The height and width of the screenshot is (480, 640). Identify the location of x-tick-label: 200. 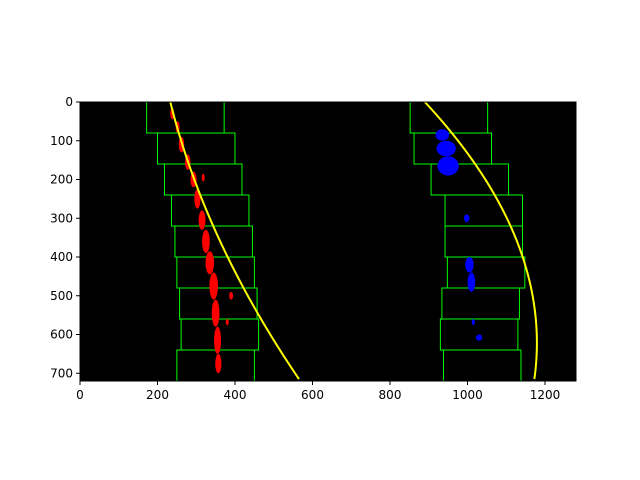
(157, 395).